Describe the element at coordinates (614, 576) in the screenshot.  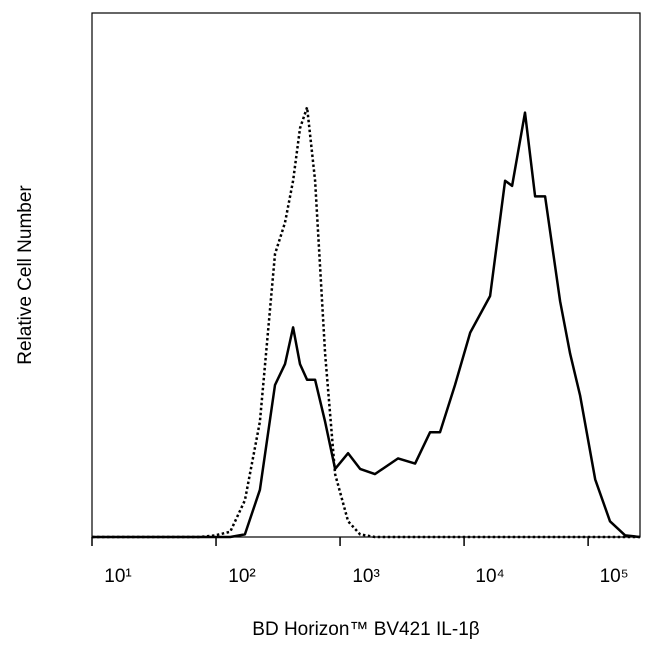
I see `x-tick-label: 10⁵` at that location.